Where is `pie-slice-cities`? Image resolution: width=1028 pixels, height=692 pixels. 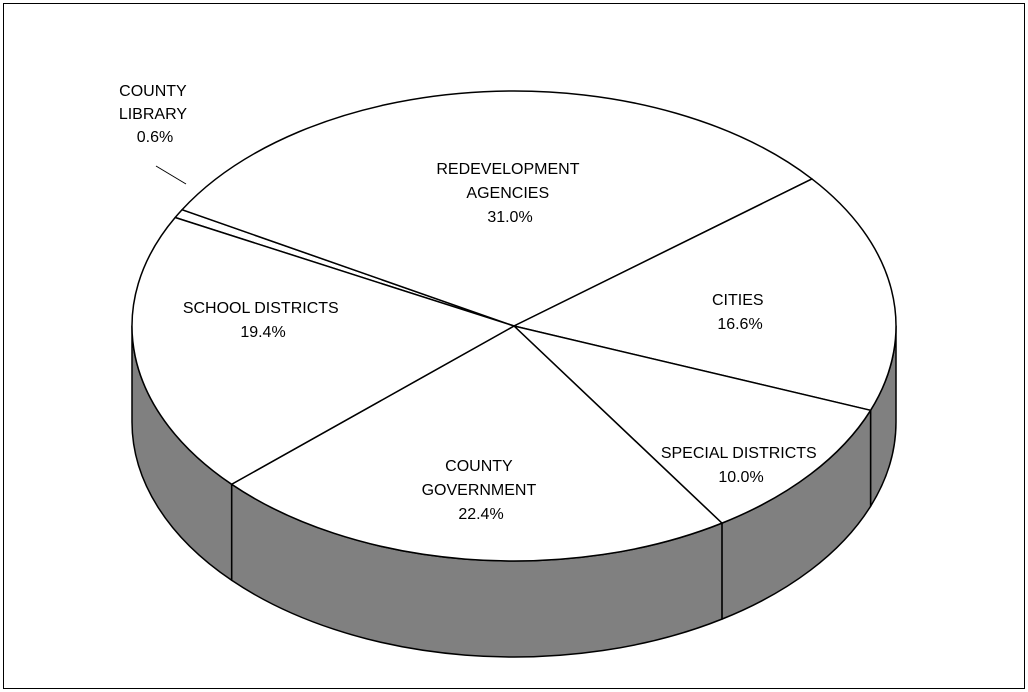 pie-slice-cities is located at coordinates (705, 295).